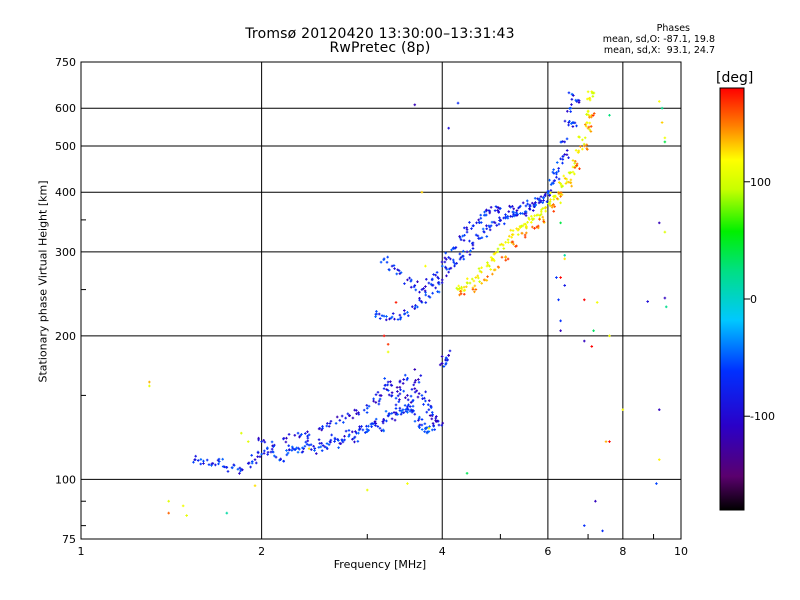 The width and height of the screenshot is (800, 600). I want to click on series-e-f1-o-mode-lower-echo-band, so click(314, 439).